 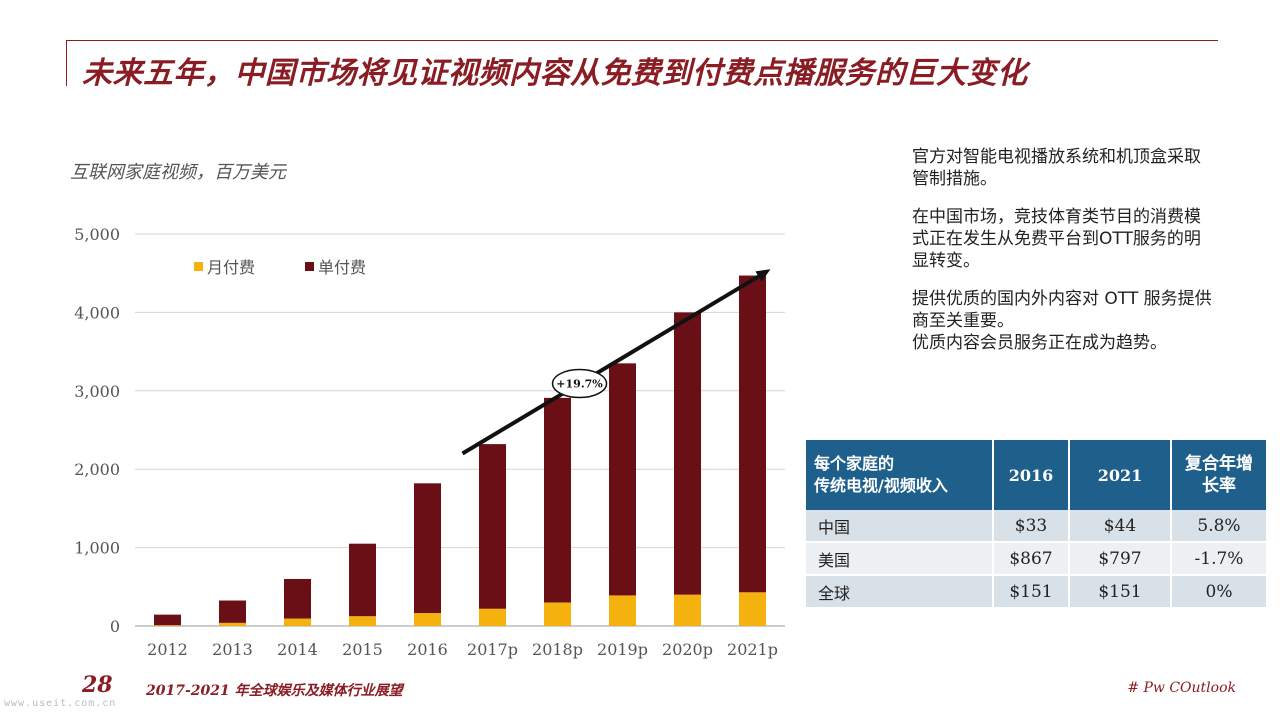 What do you see at coordinates (1056, 168) in the screenshot?
I see `side-note-1: 官方对智能电视播放系统和机顶盒采取管制措施。` at bounding box center [1056, 168].